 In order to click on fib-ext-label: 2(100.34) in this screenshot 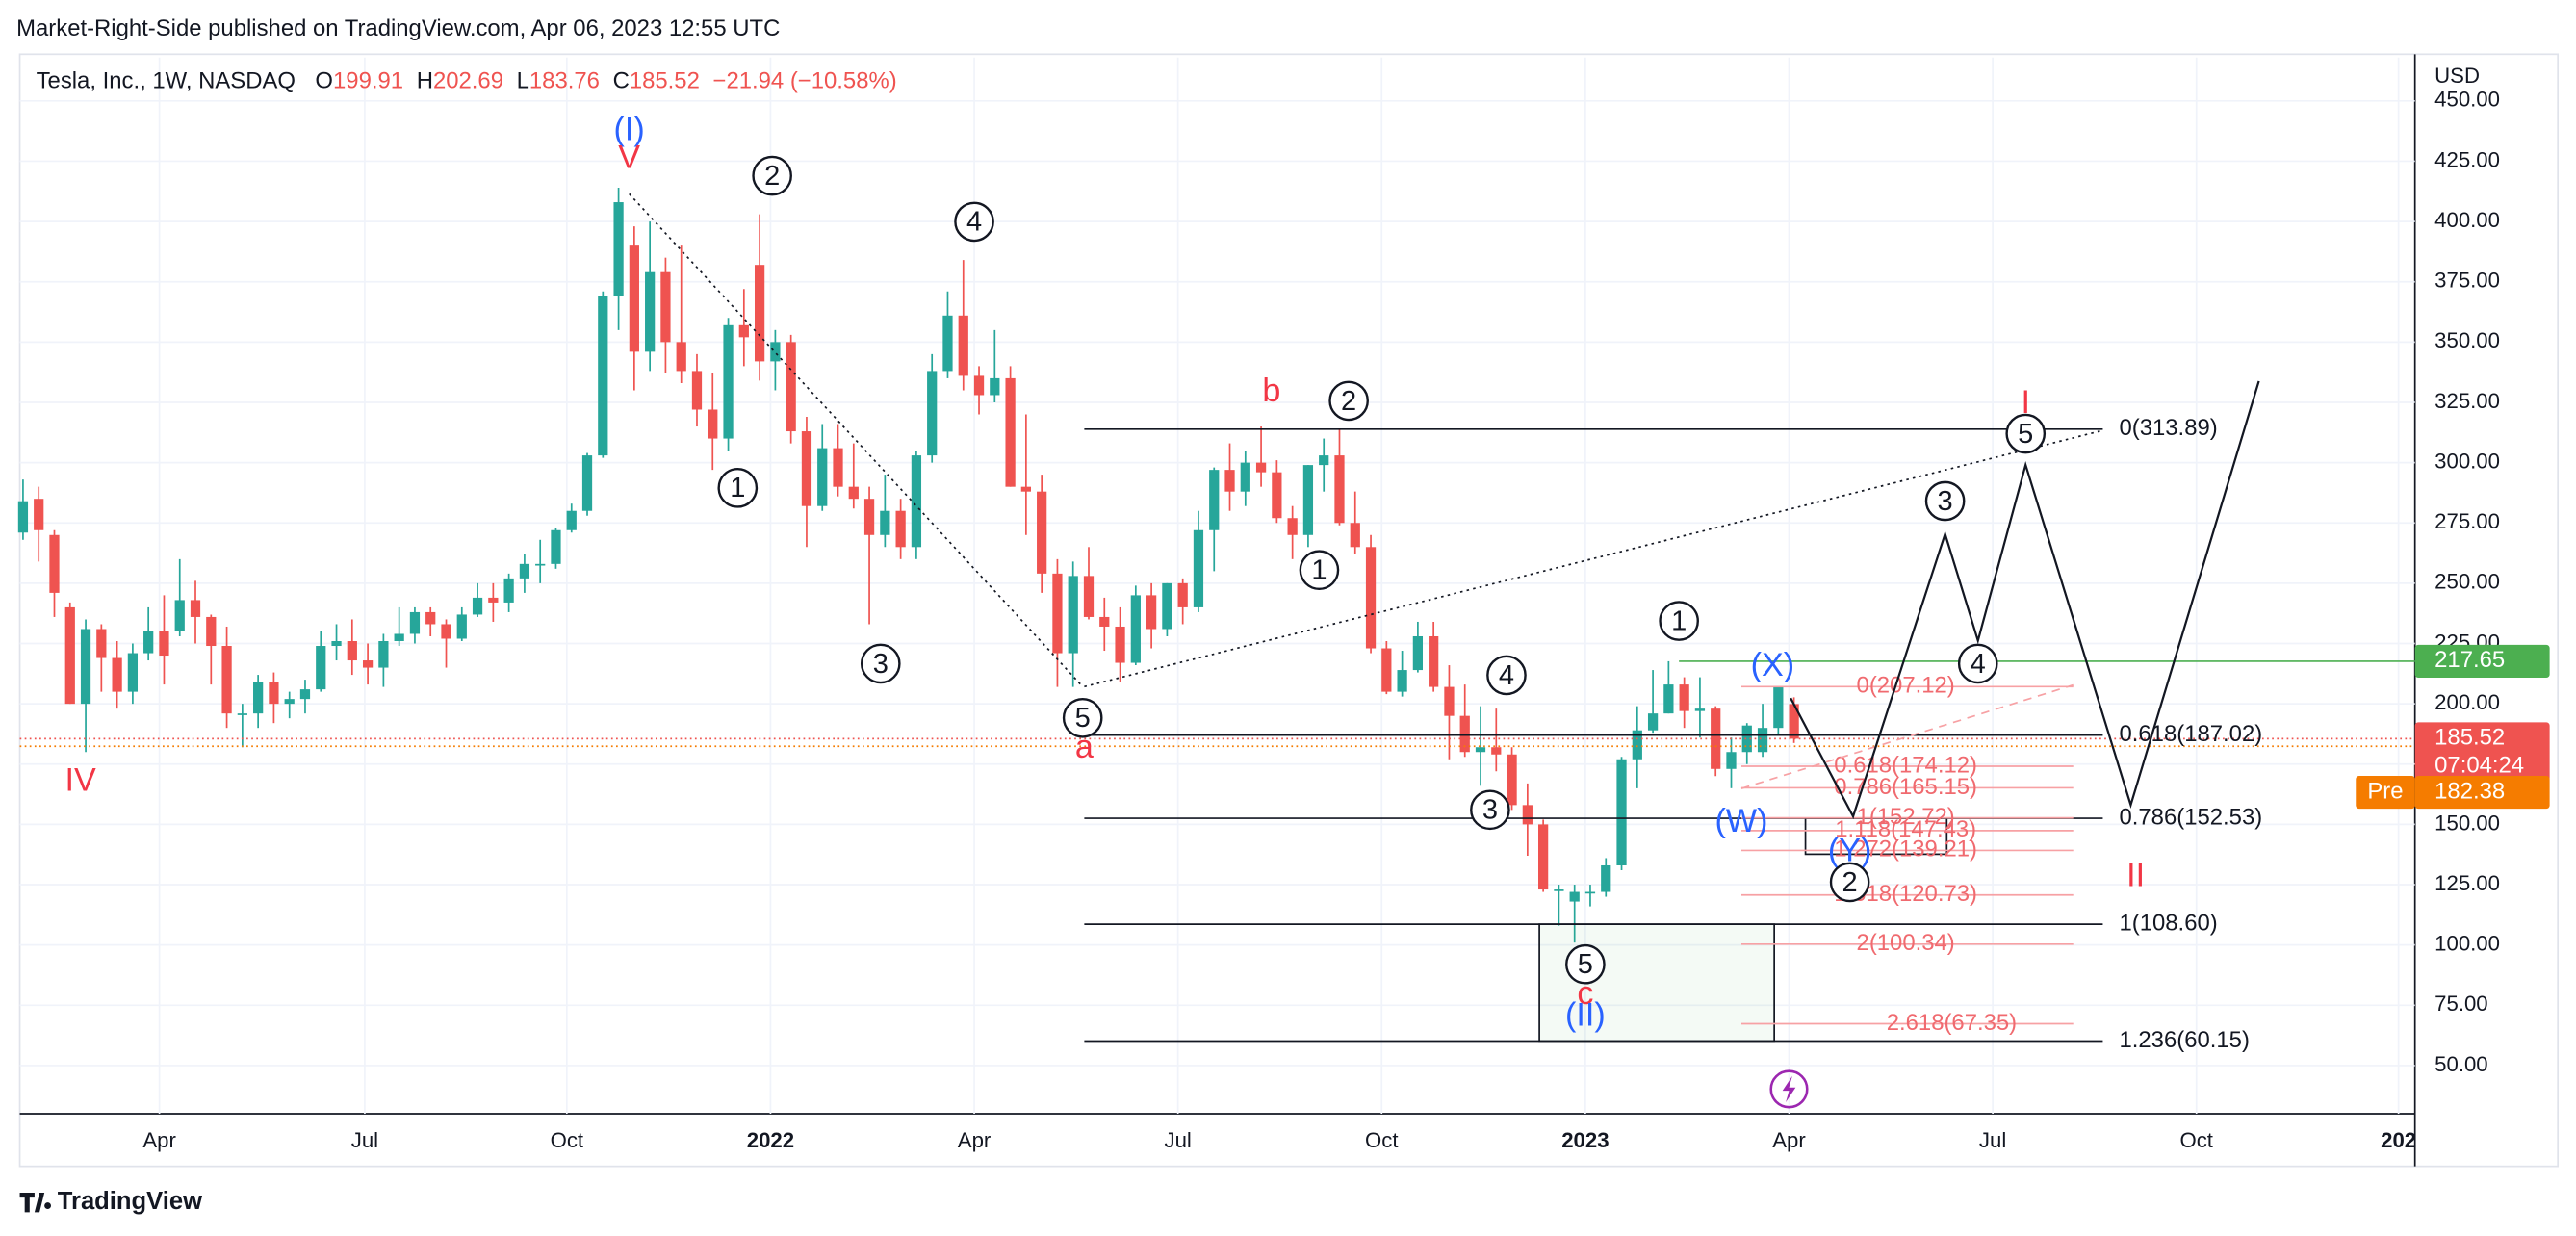, I will do `click(1906, 943)`.